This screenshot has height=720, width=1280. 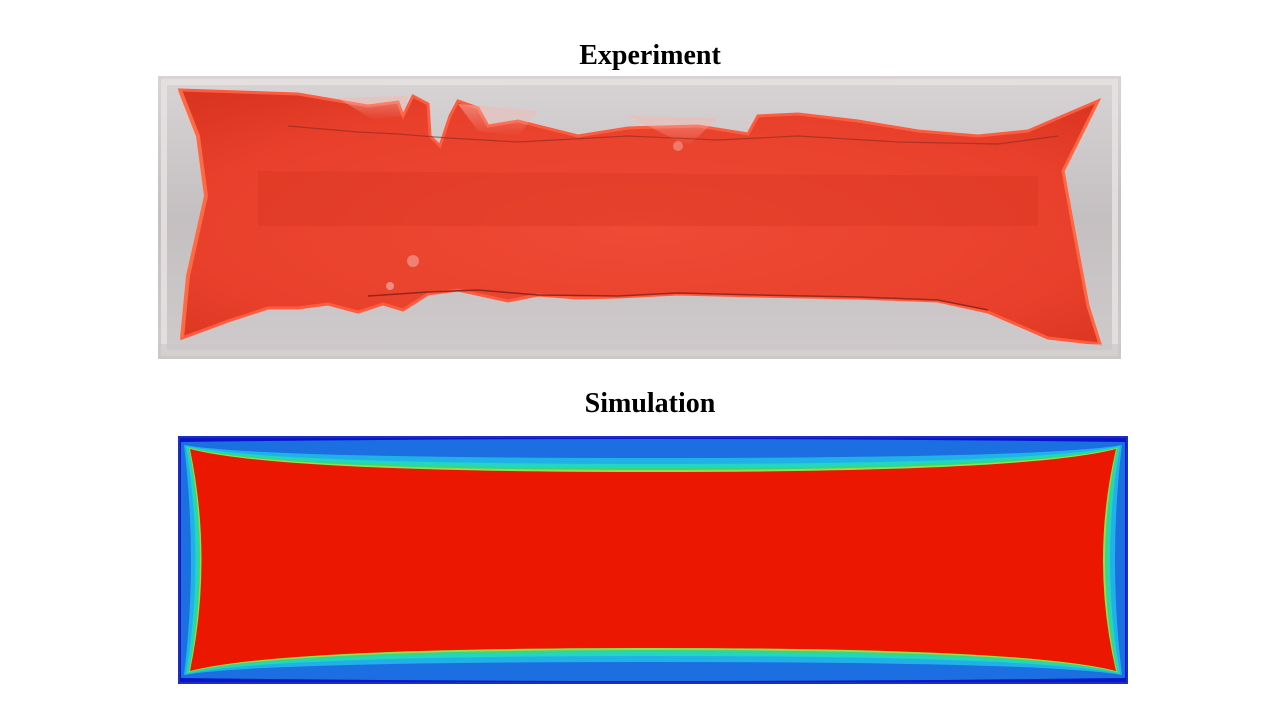 I want to click on simulation-title: Simulation, so click(x=650, y=403).